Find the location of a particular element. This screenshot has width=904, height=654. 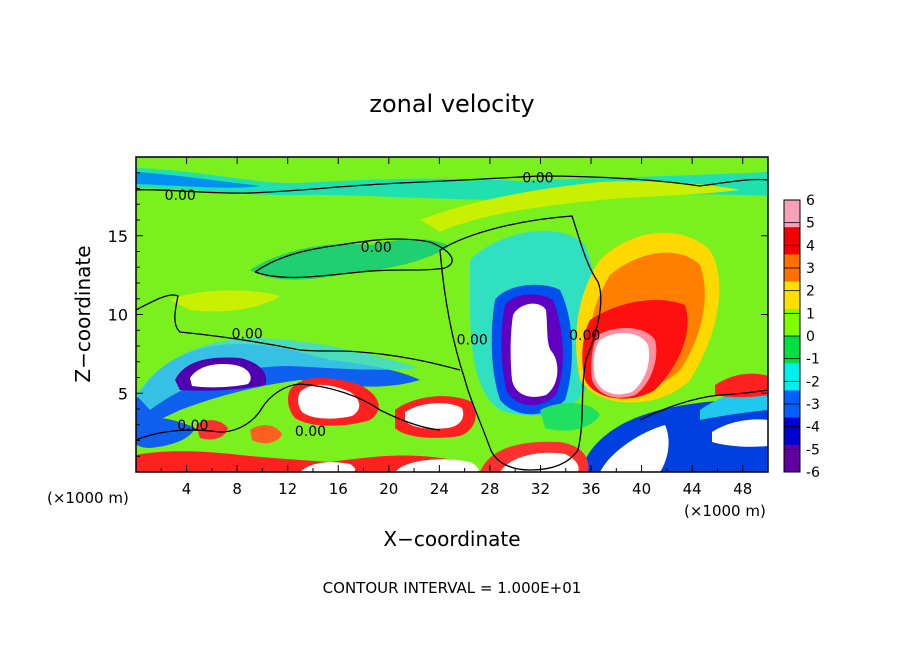

x-tick-label: 12 is located at coordinates (287, 489).